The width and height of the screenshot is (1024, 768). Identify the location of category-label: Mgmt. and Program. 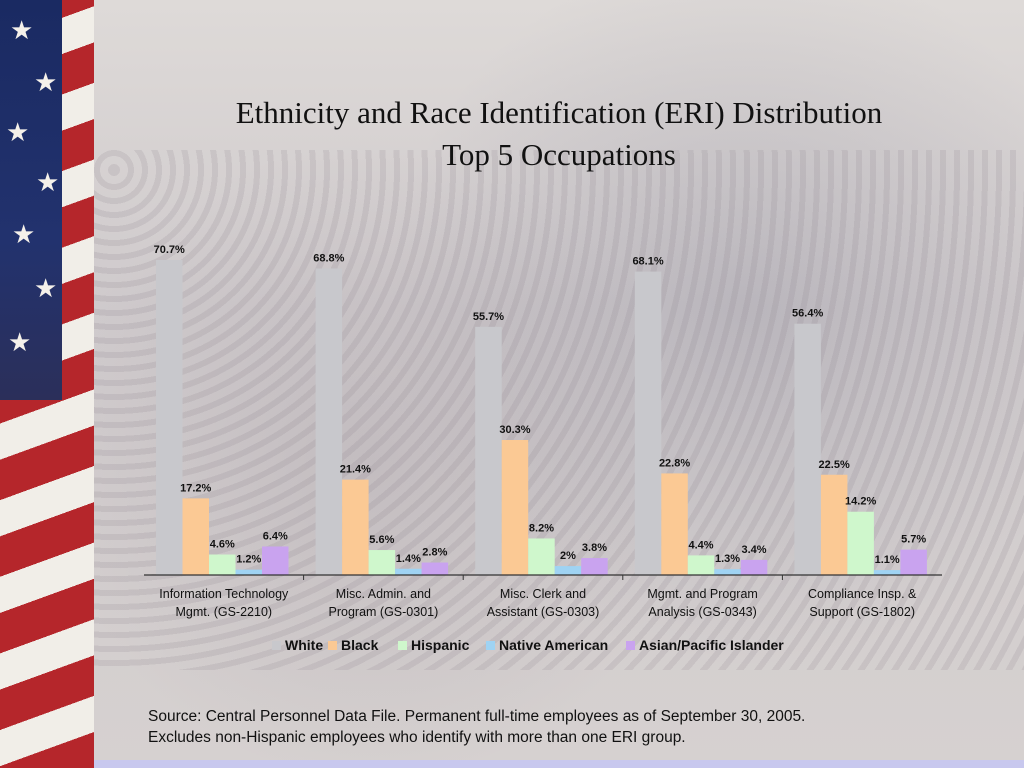
(702, 594).